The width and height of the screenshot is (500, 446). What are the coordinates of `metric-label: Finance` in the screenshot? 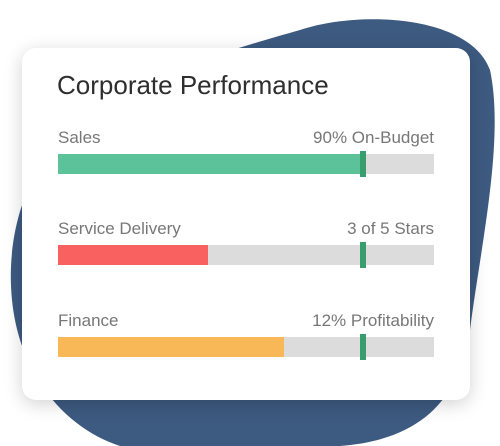 It's located at (88, 320).